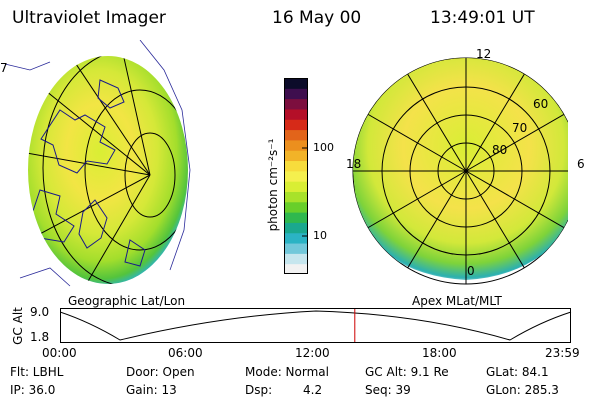 The width and height of the screenshot is (600, 400). What do you see at coordinates (522, 390) in the screenshot?
I see `glon-info: GLon: 285.3` at bounding box center [522, 390].